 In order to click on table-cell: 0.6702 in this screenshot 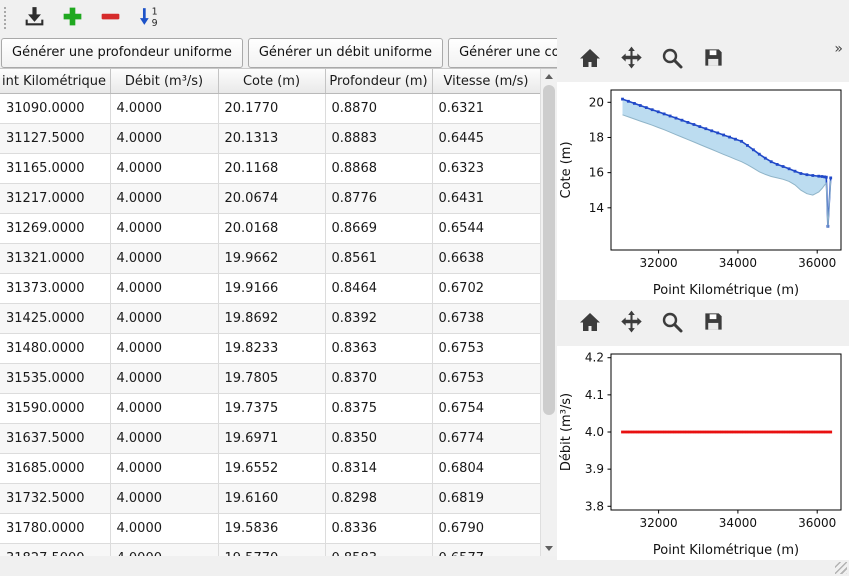, I will do `click(486, 288)`.